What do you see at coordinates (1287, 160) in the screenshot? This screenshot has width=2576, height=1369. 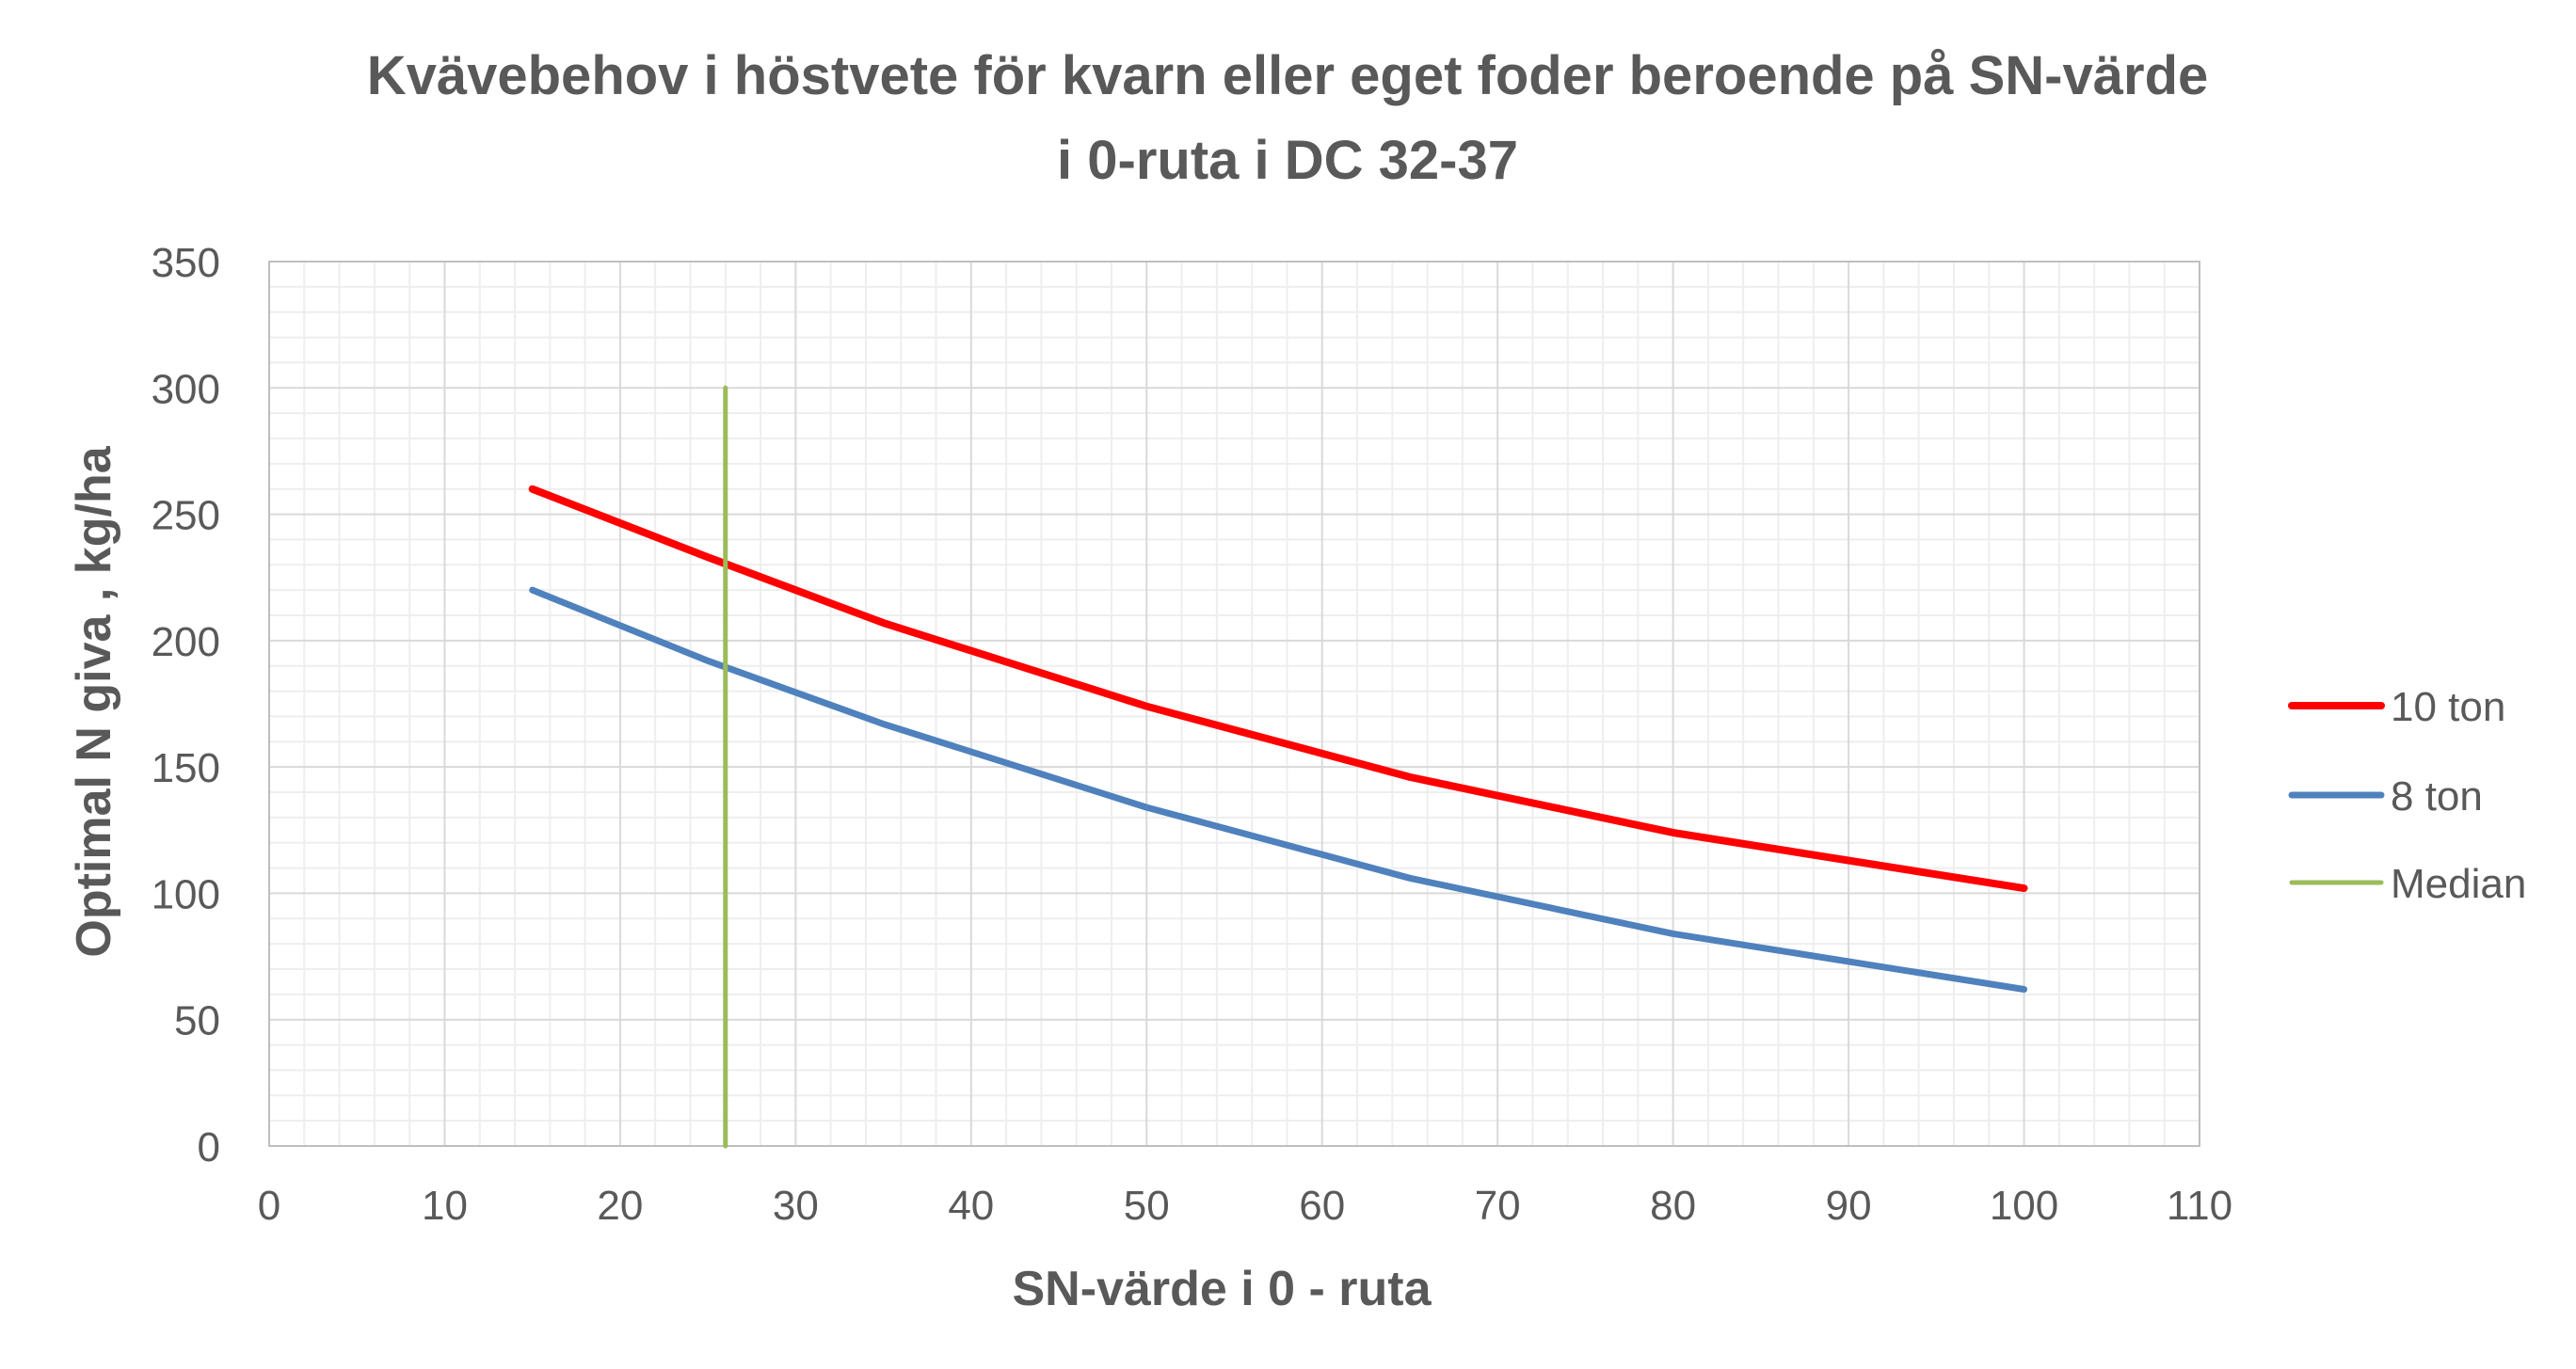 I see `chart-title-line-2: i 0-ruta i DC 32-37` at bounding box center [1287, 160].